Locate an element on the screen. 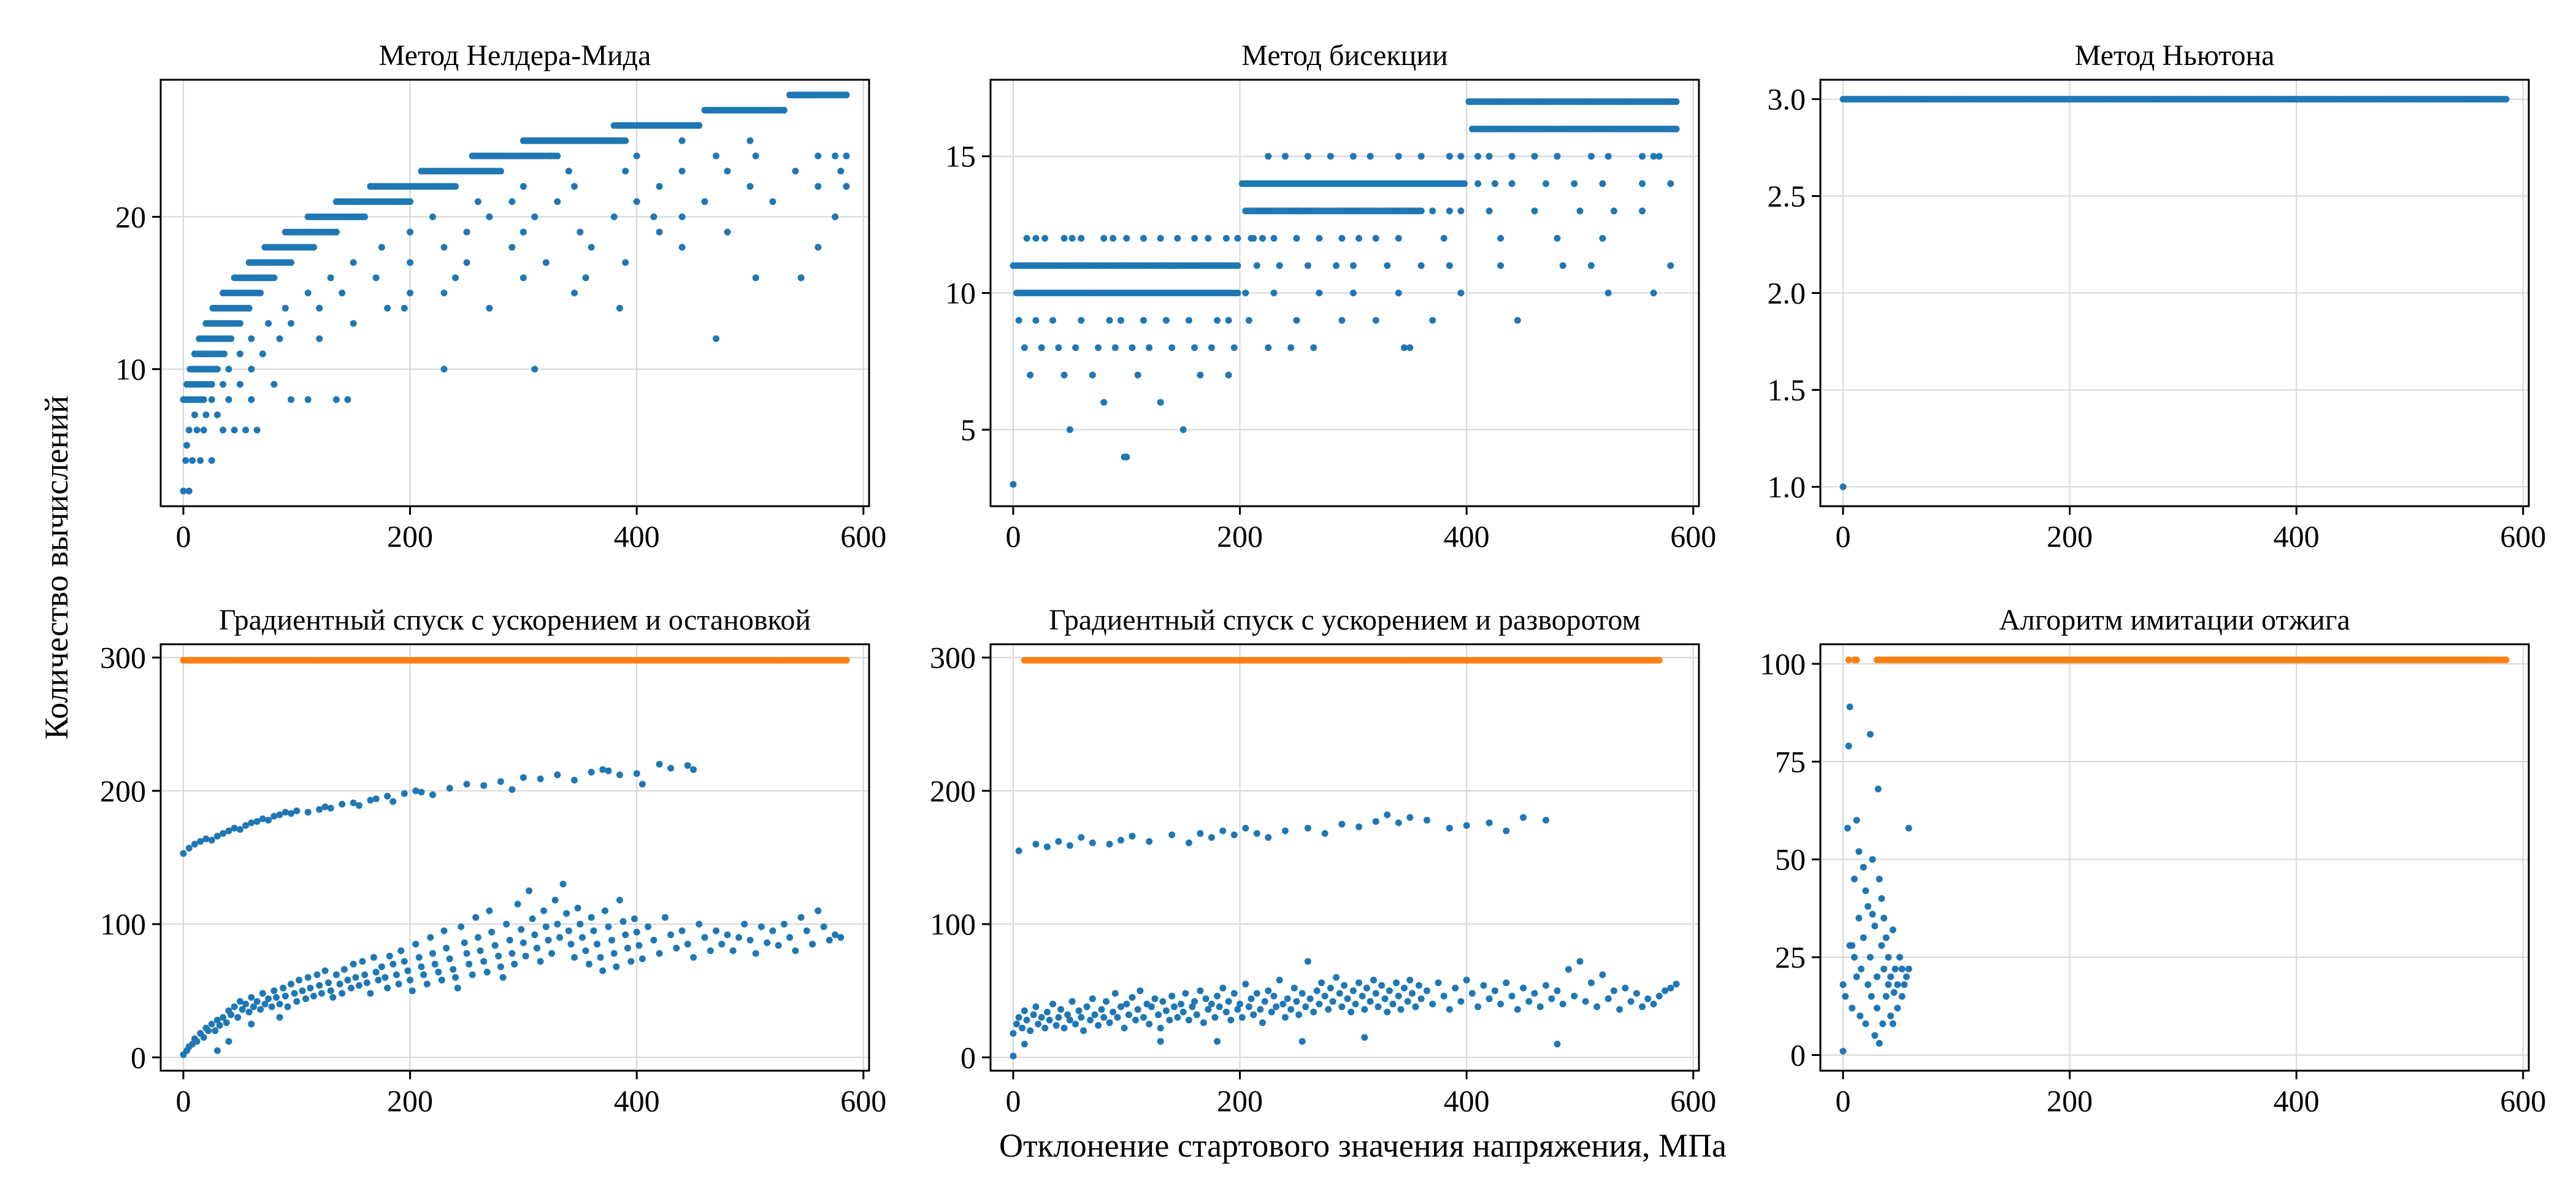 The image size is (2576, 1202). subplot-title: Метод Ньютона is located at coordinates (2175, 56).